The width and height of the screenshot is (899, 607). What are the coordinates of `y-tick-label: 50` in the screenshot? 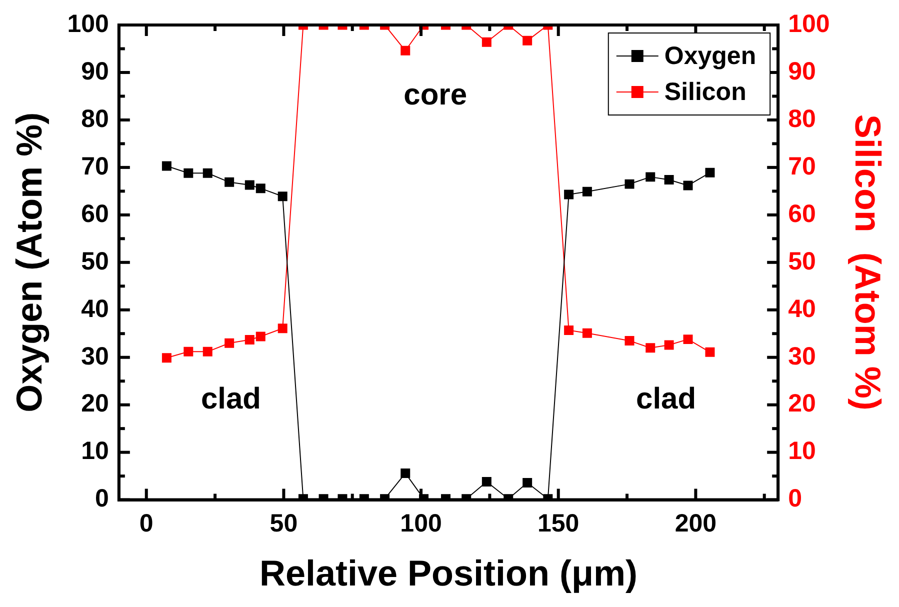 It's located at (95, 261).